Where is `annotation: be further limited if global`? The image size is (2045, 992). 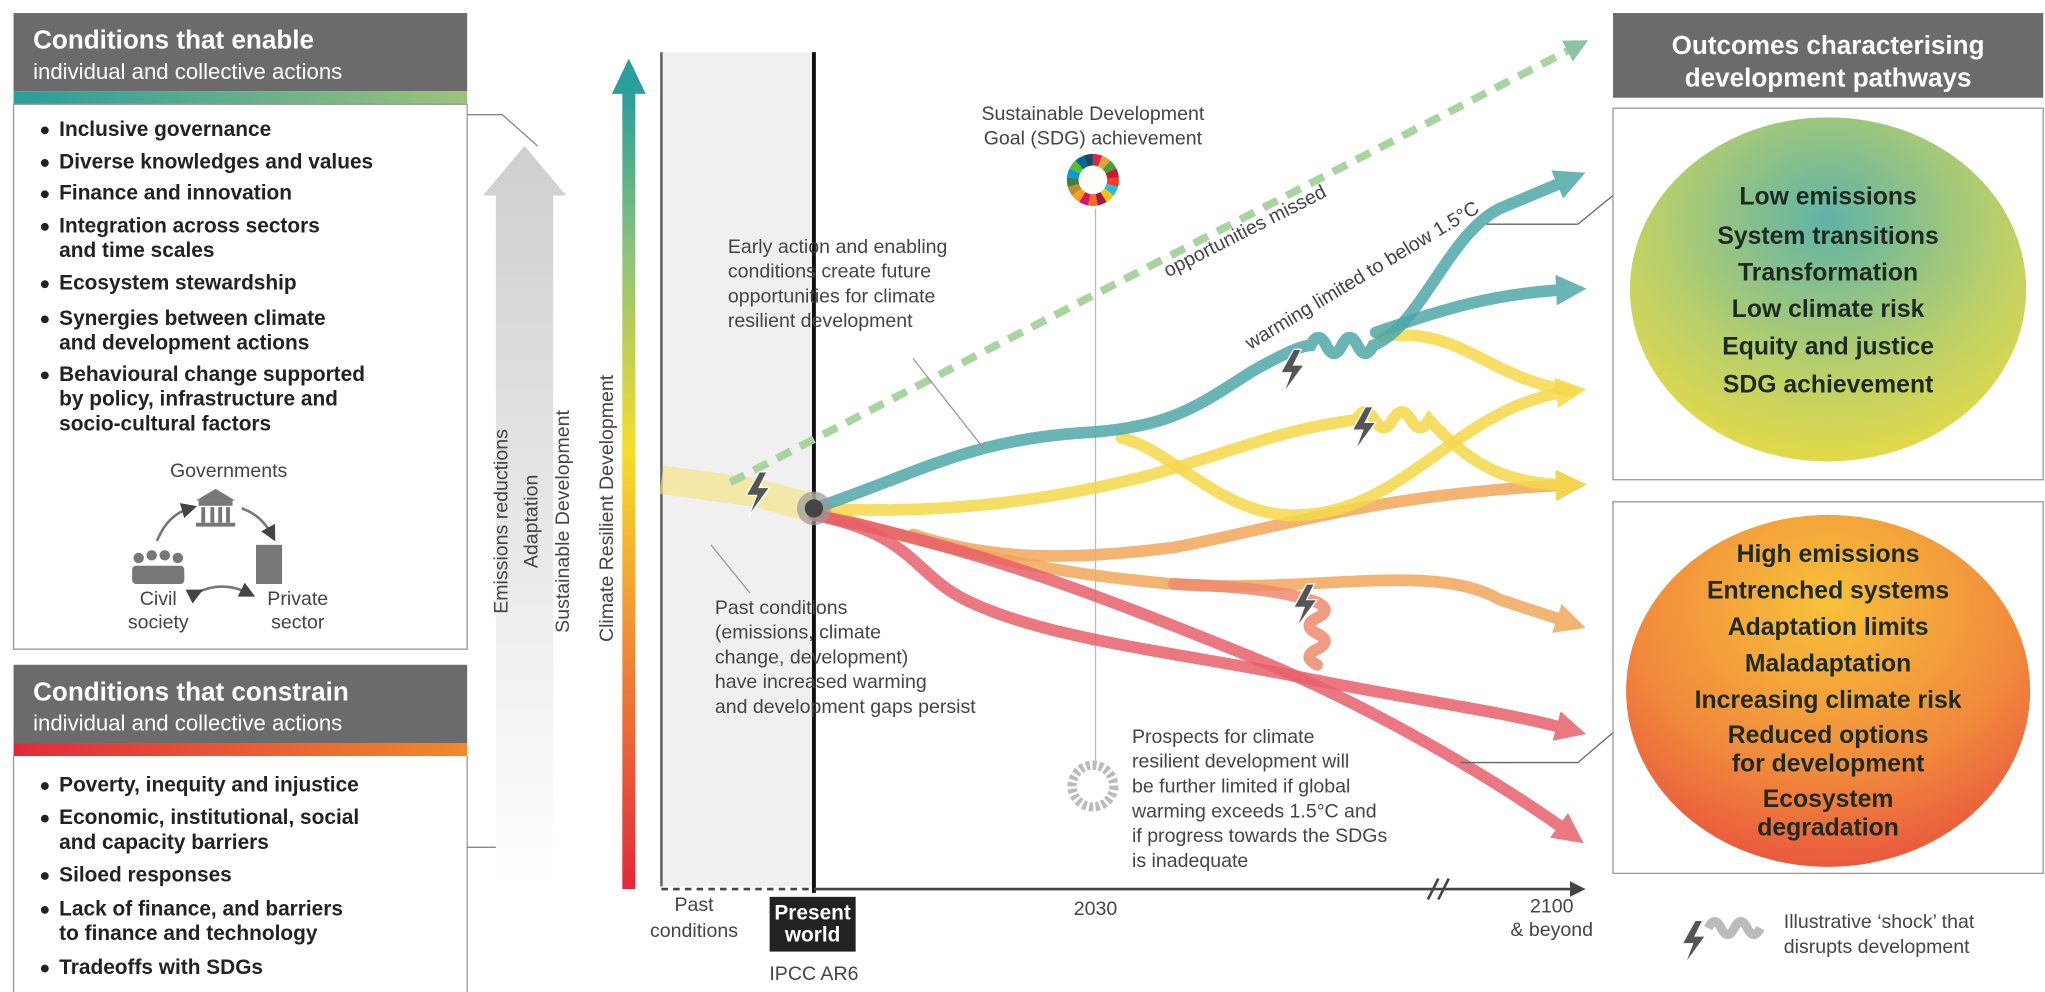 annotation: be further limited if global is located at coordinates (1241, 787).